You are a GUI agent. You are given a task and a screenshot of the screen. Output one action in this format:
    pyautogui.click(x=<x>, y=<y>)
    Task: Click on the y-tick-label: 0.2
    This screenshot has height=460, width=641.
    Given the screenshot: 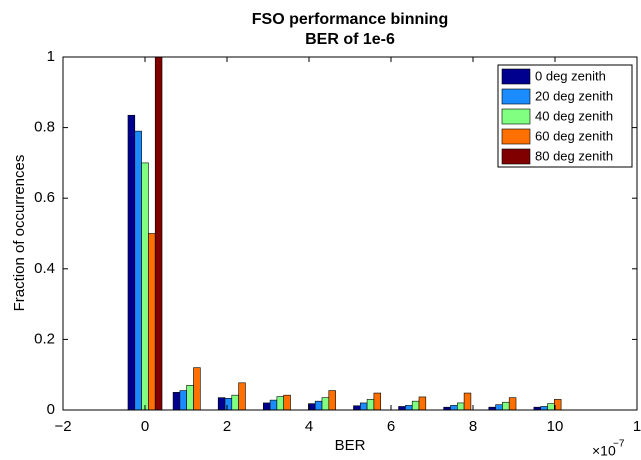 What is the action you would take?
    pyautogui.click(x=44, y=338)
    